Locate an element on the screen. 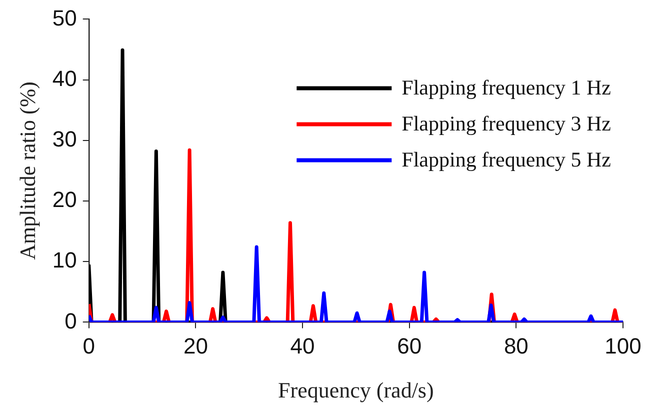  y-tick-label: 0 is located at coordinates (70, 321).